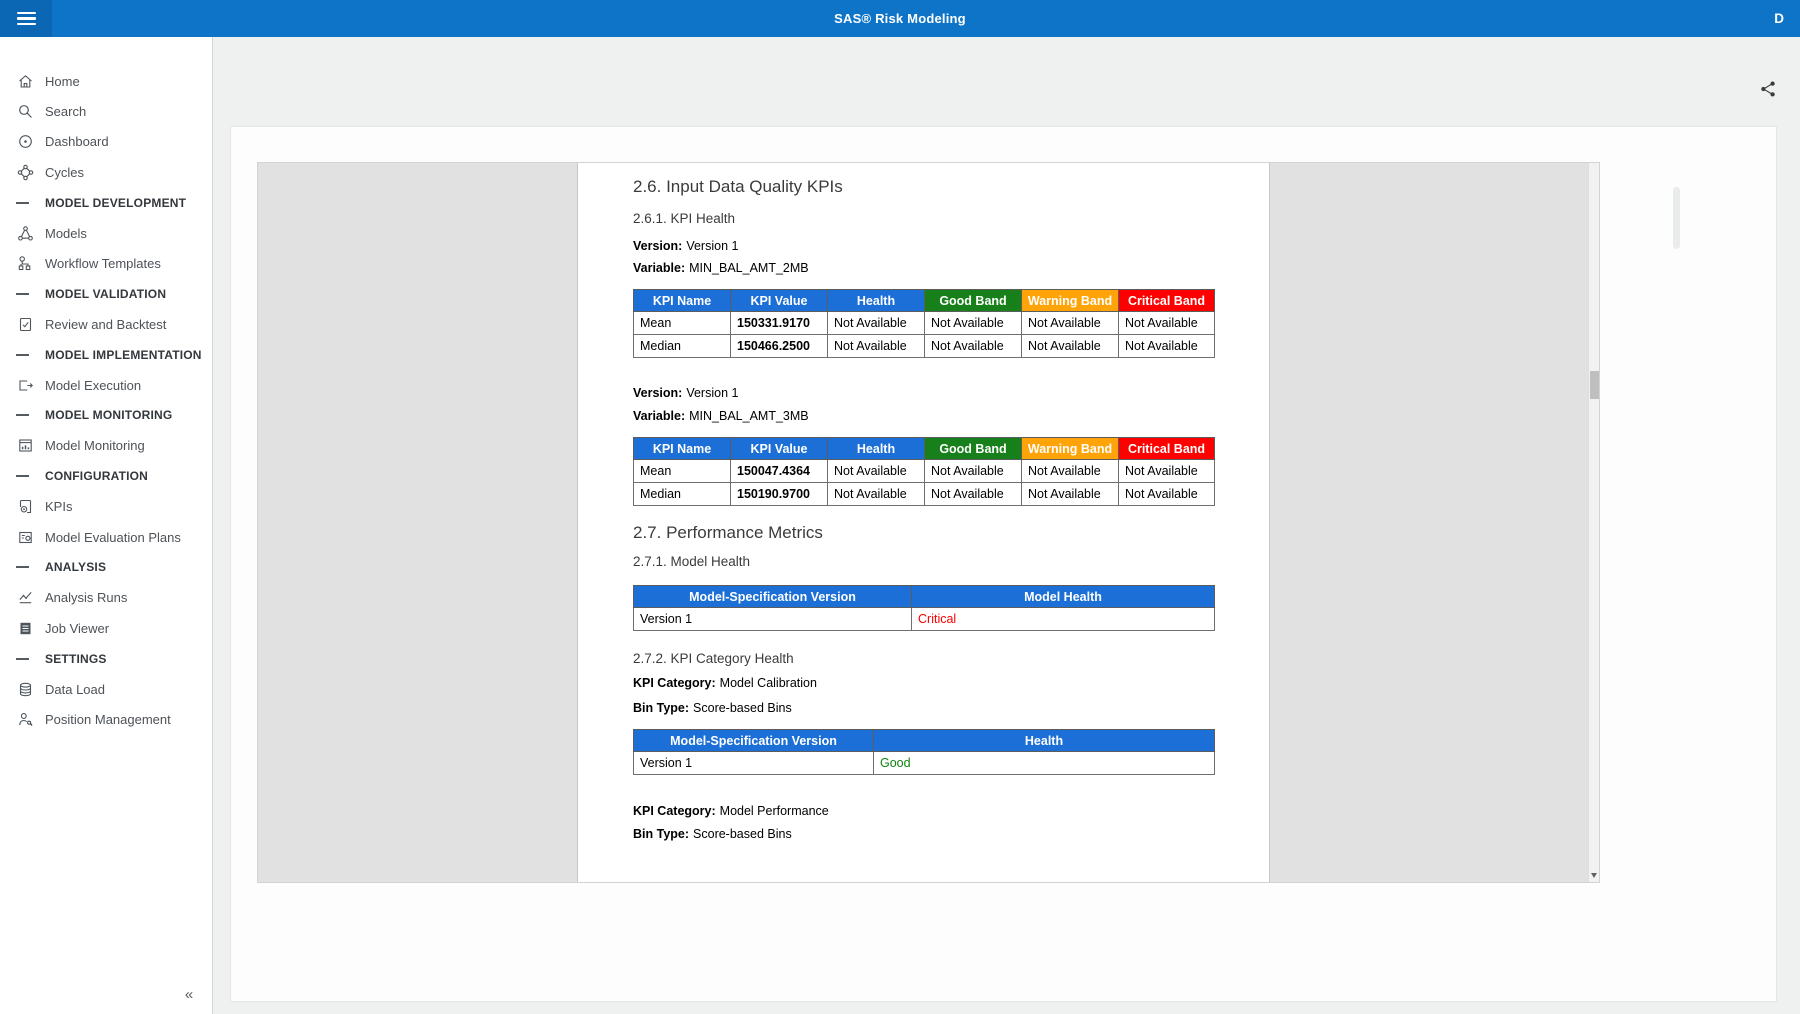 Image resolution: width=1800 pixels, height=1014 pixels. Describe the element at coordinates (1593, 522) in the screenshot. I see `viewer-scrollbar` at that location.